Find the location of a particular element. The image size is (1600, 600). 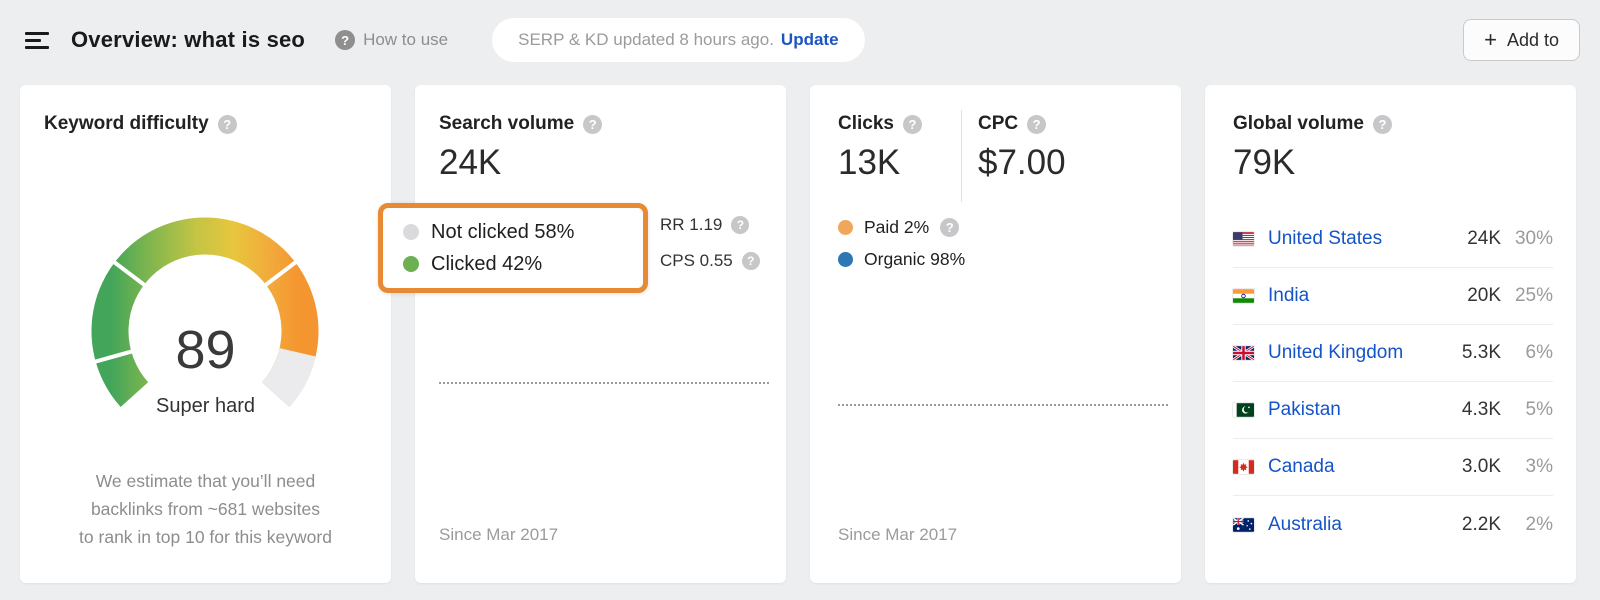

update-status-text: SERP & KD updated 8 hours ago. is located at coordinates (646, 39).